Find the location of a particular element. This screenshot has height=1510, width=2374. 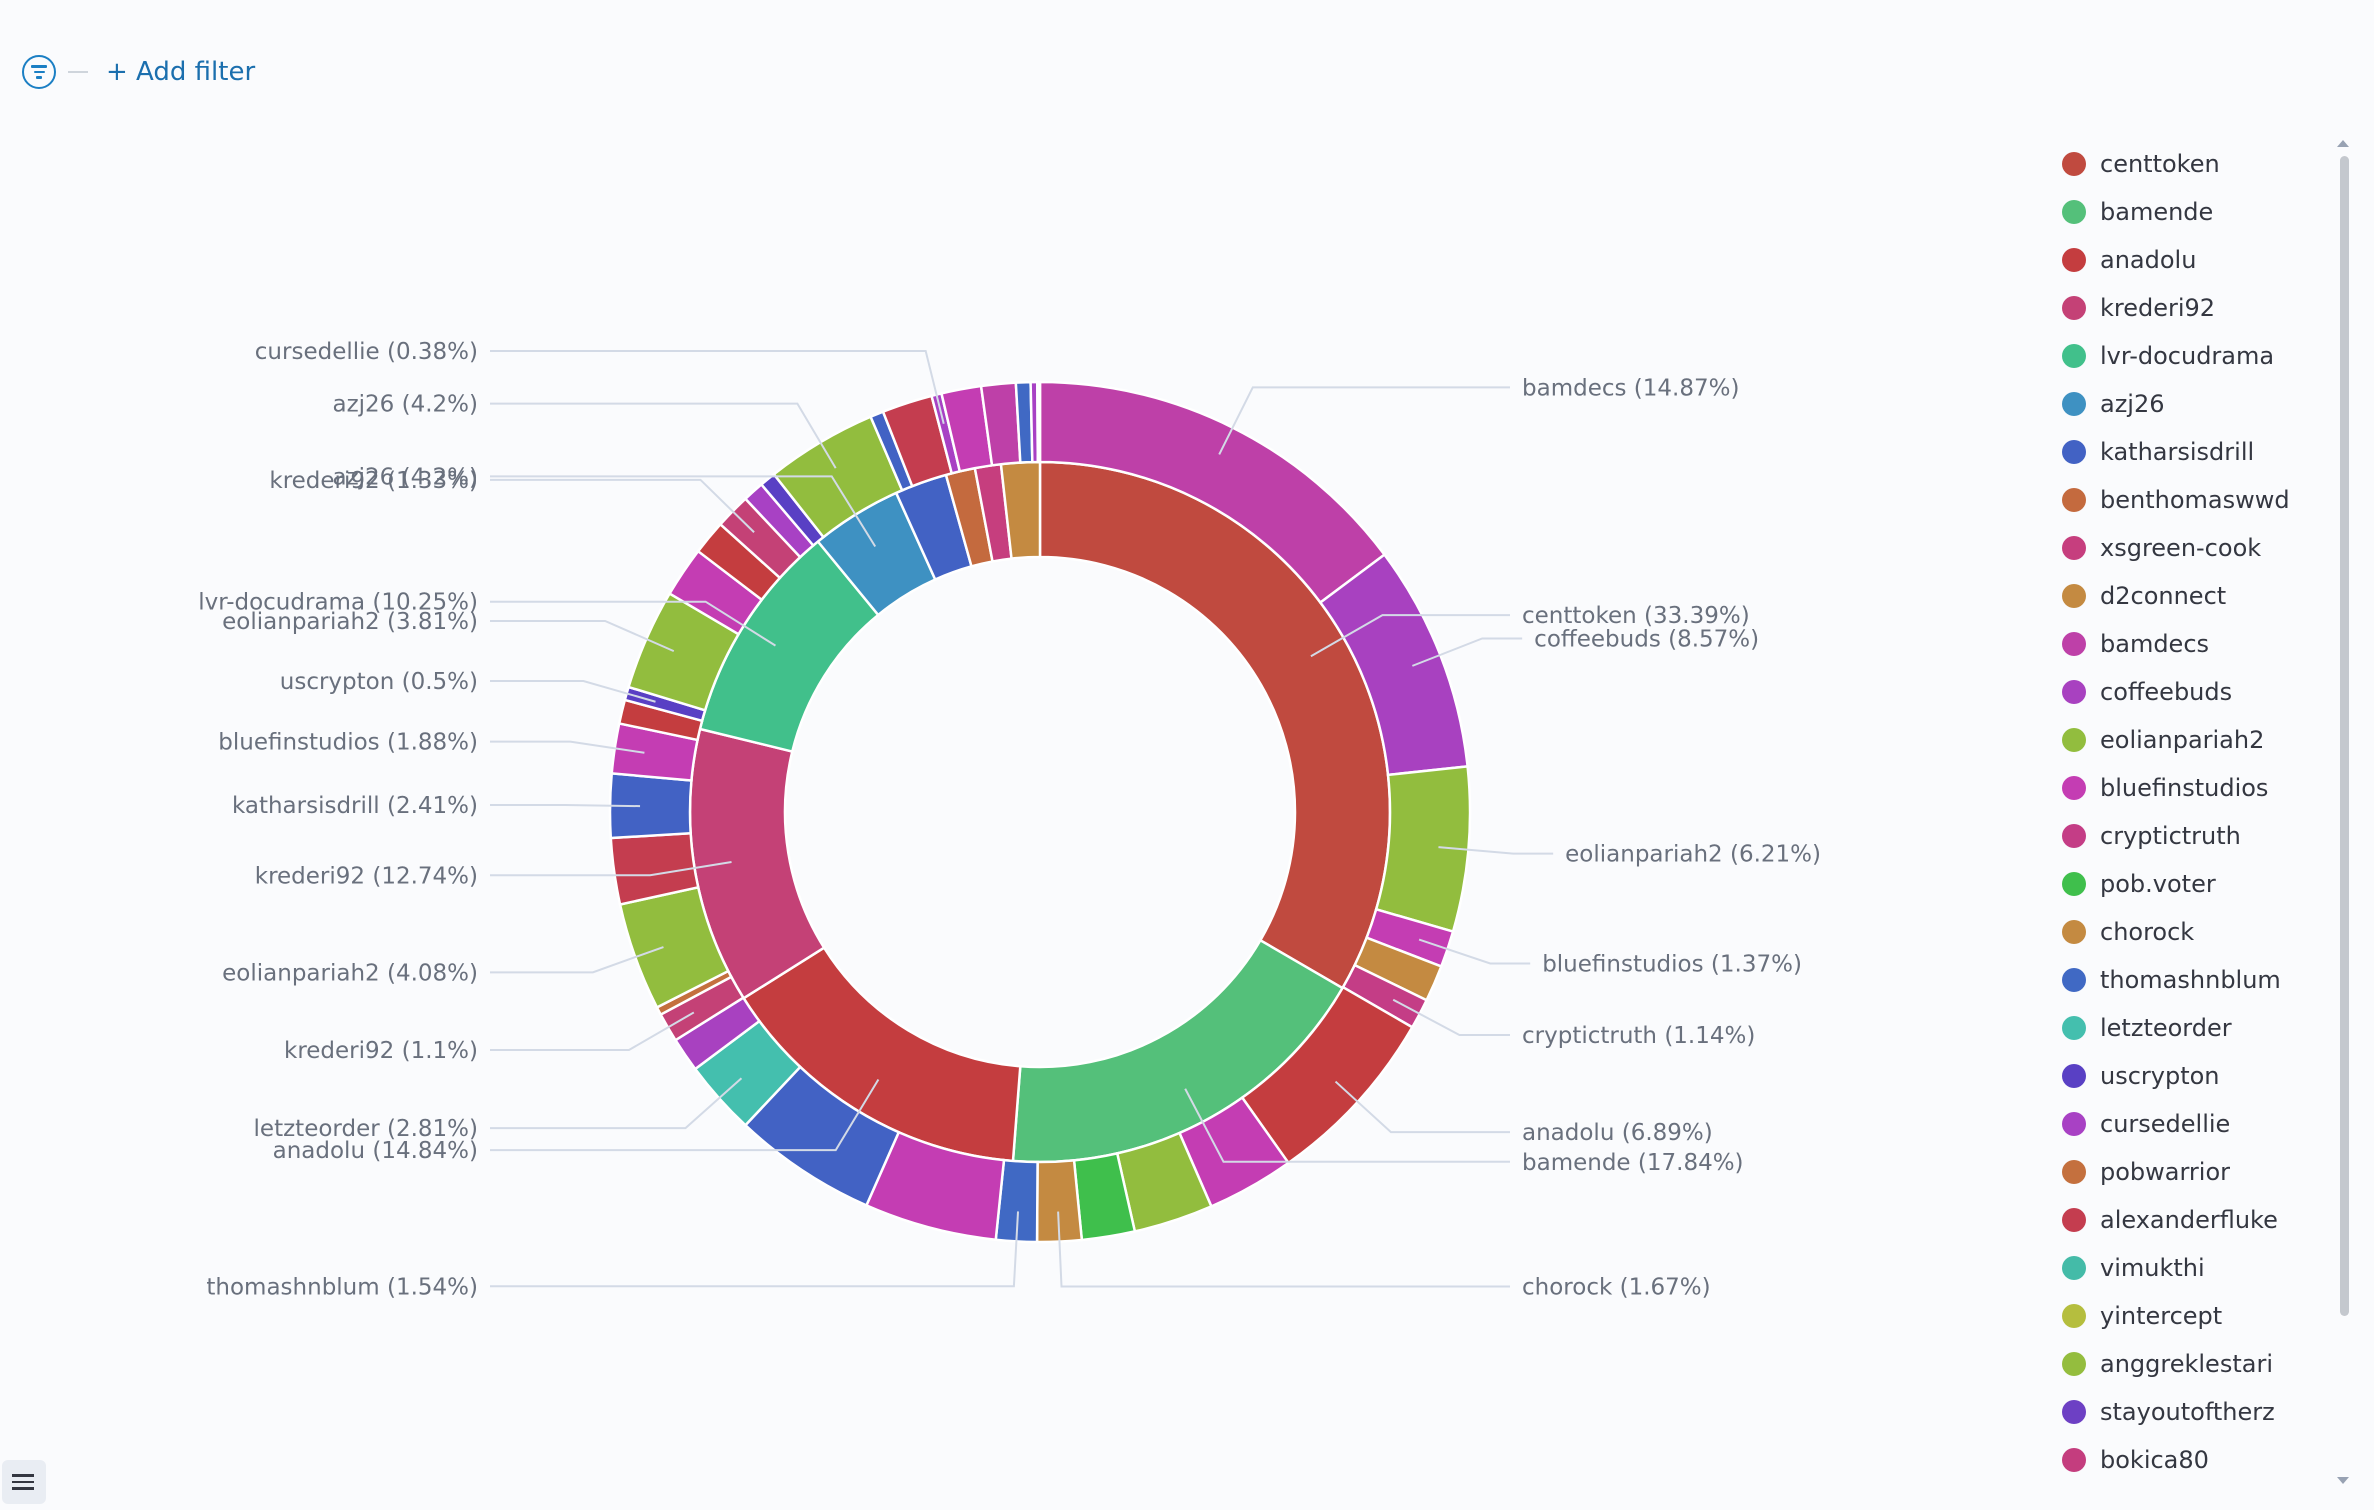

legend-scroll-down-icon is located at coordinates (2343, 1480).